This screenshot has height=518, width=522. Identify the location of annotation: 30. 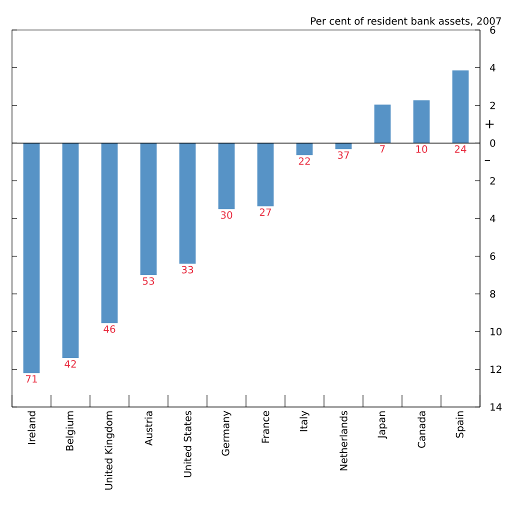
(226, 215).